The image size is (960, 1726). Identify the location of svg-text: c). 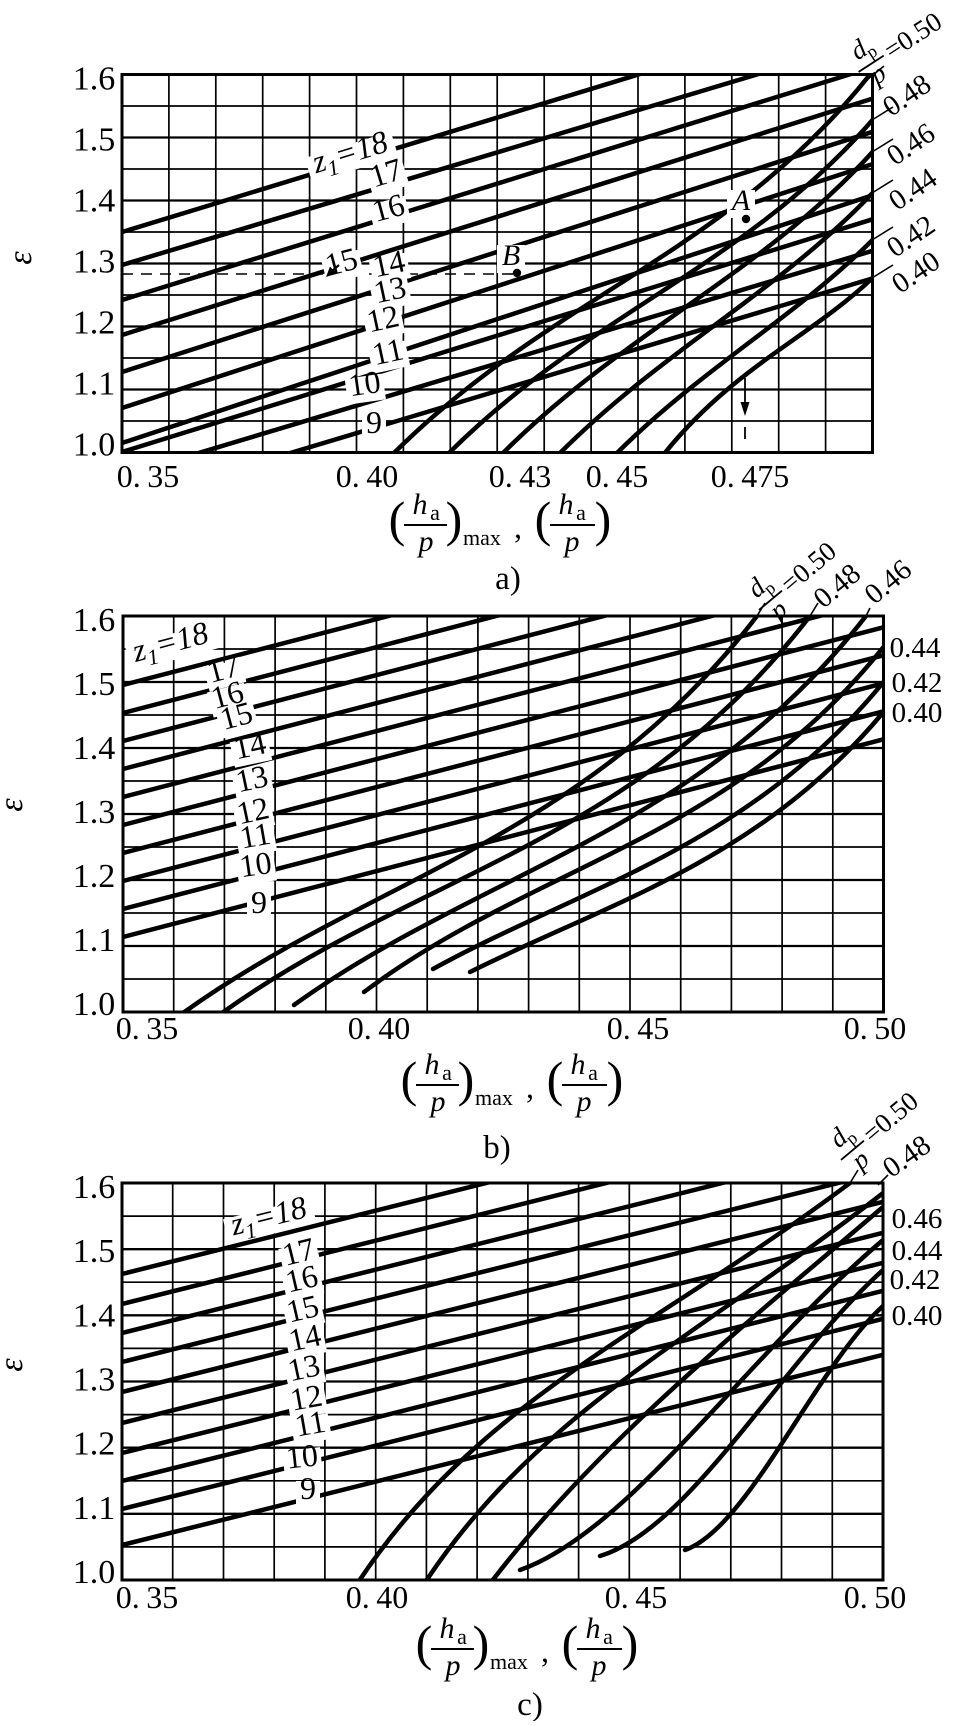
(530, 1704).